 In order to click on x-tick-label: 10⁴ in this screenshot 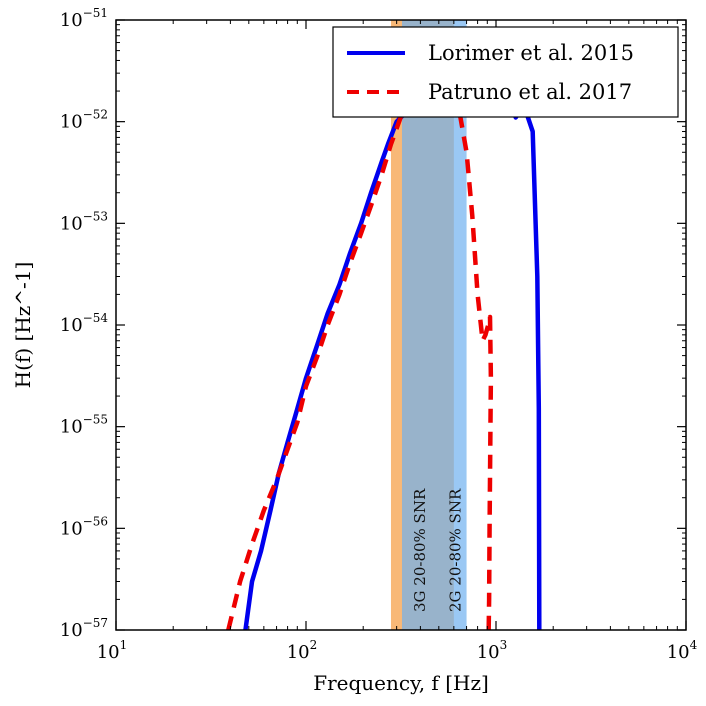, I will do `click(682, 650)`.